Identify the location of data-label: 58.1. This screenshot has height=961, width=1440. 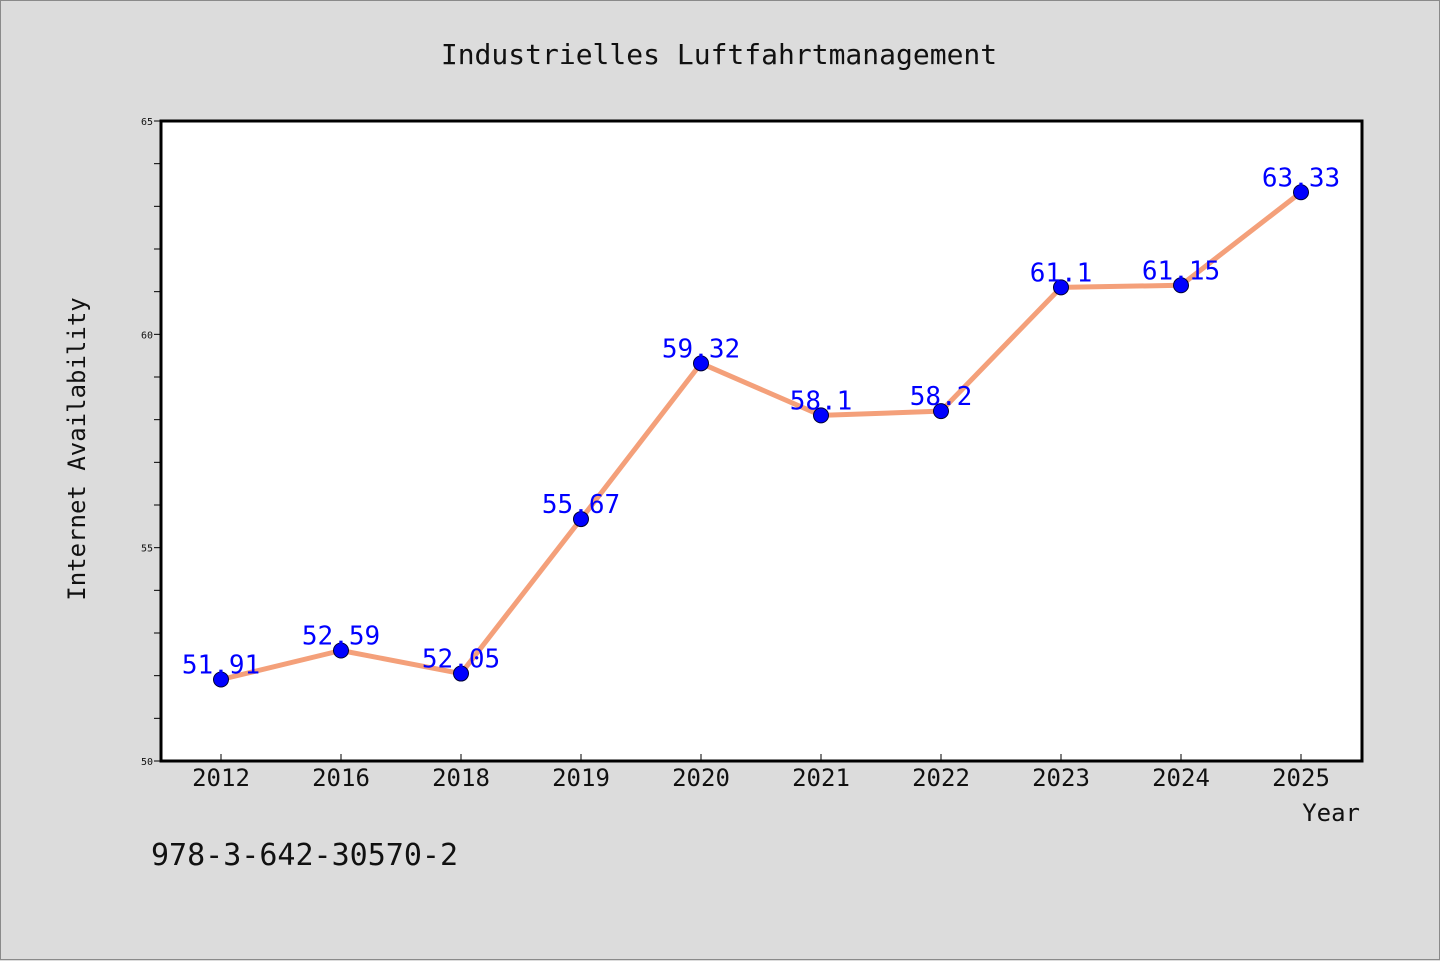
(821, 401).